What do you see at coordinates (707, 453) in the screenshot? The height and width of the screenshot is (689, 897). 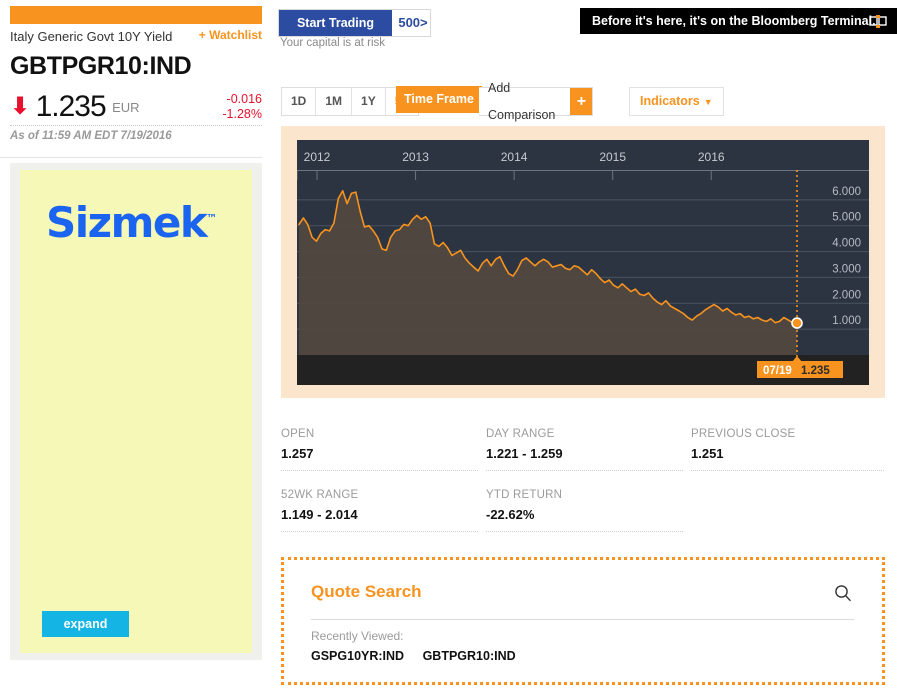 I see `stat-value: 1.251` at bounding box center [707, 453].